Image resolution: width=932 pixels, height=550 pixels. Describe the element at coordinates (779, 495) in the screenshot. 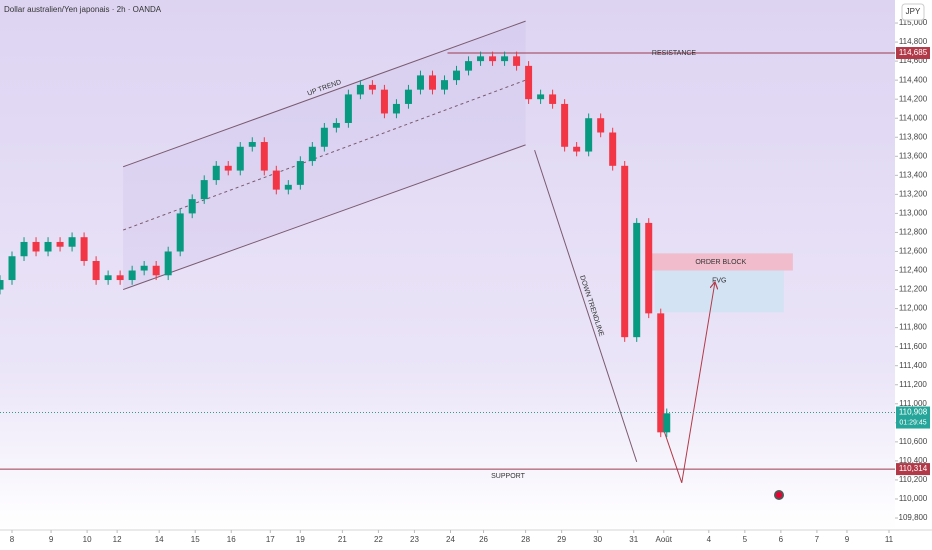

I see `logo-inner` at that location.